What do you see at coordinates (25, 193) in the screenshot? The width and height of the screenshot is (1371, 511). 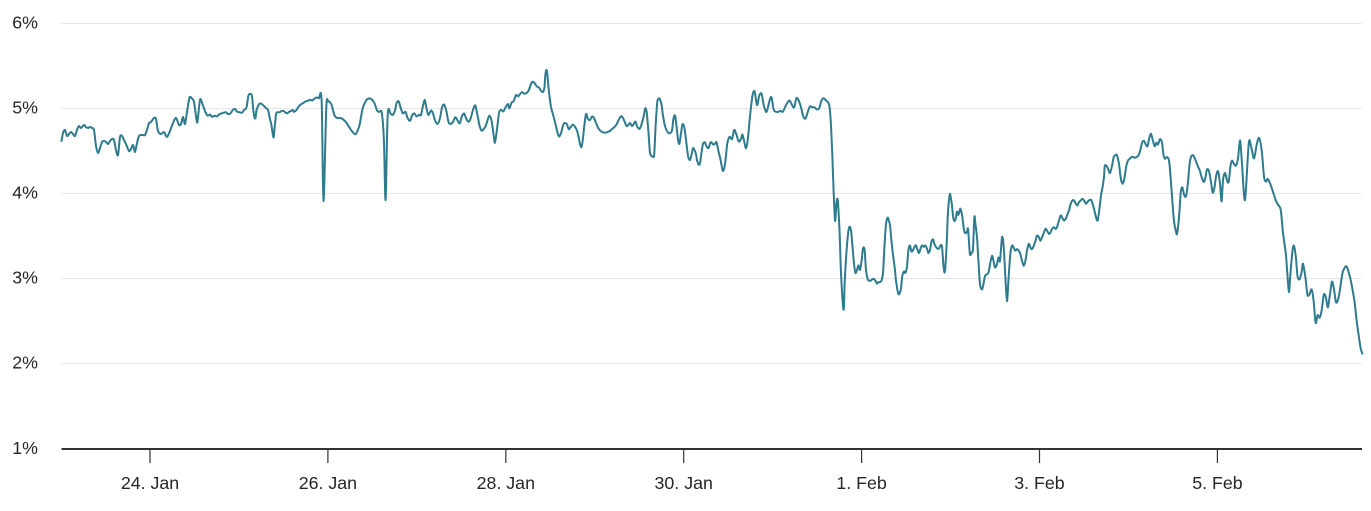 I see `svg-text: 4%` at bounding box center [25, 193].